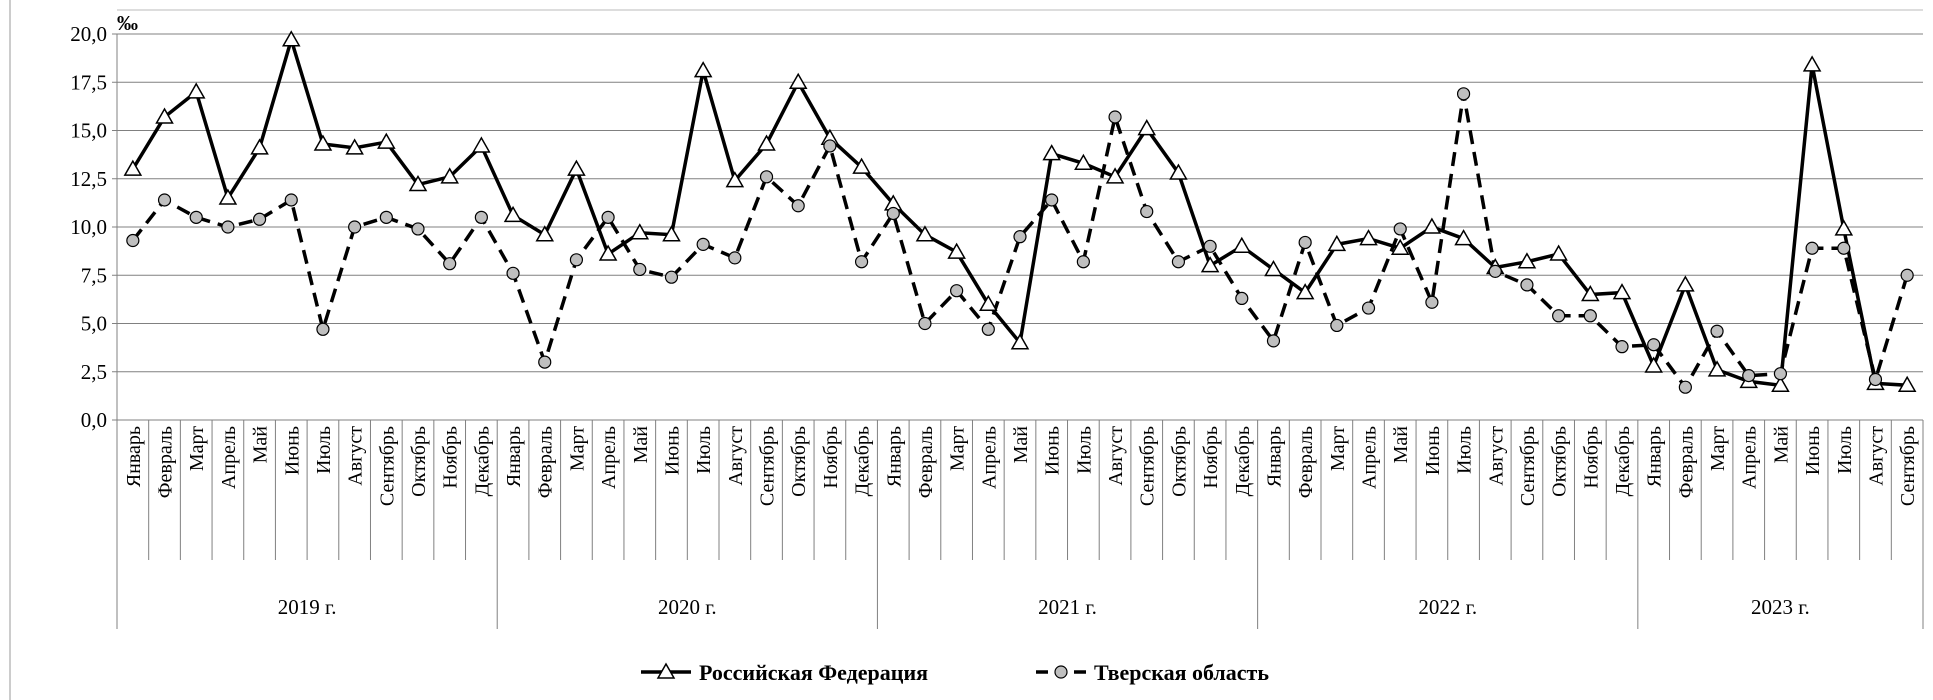 The height and width of the screenshot is (700, 1933). Describe the element at coordinates (88, 131) in the screenshot. I see `y-tick-label: 15,0` at that location.